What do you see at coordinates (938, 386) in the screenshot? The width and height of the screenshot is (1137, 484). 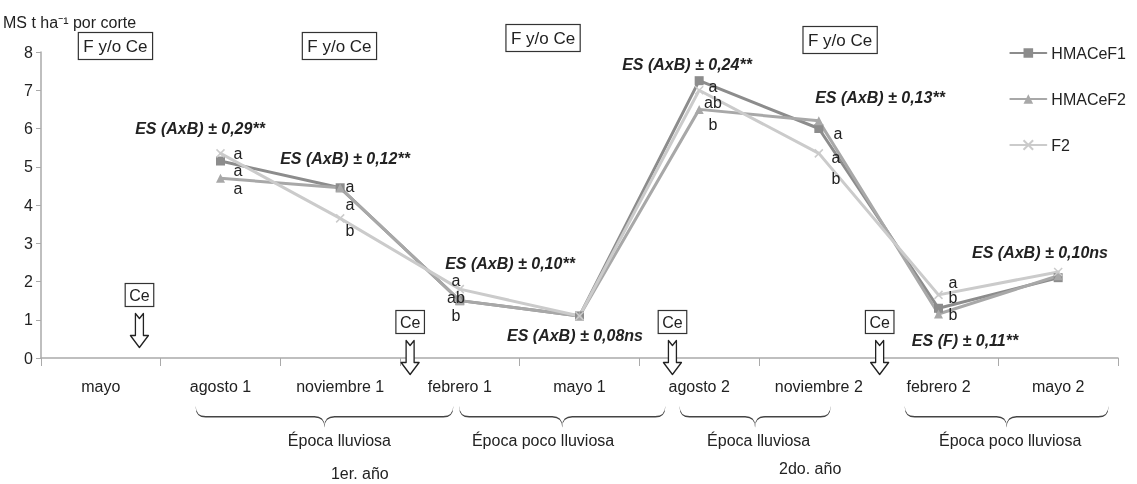 I see `x-tick-label: febrero 2` at bounding box center [938, 386].